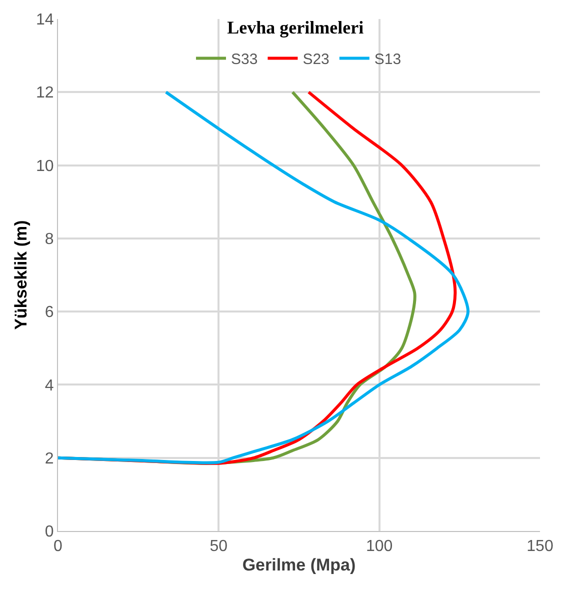 This screenshot has width=568, height=595. What do you see at coordinates (295, 27) in the screenshot?
I see `chart-title: Levha gerilmeleri` at bounding box center [295, 27].